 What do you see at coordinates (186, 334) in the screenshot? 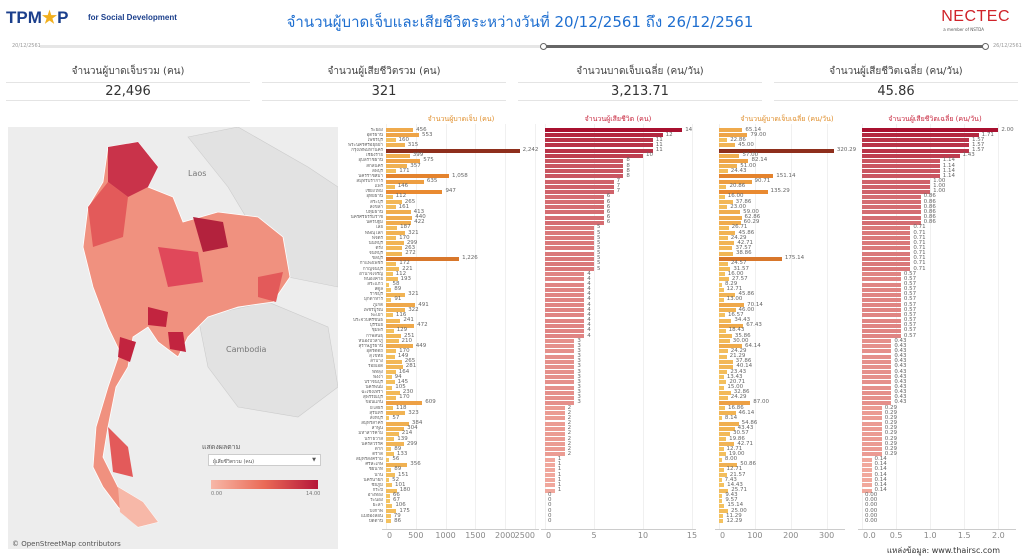
I see `thailand-provinces` at bounding box center [186, 334].